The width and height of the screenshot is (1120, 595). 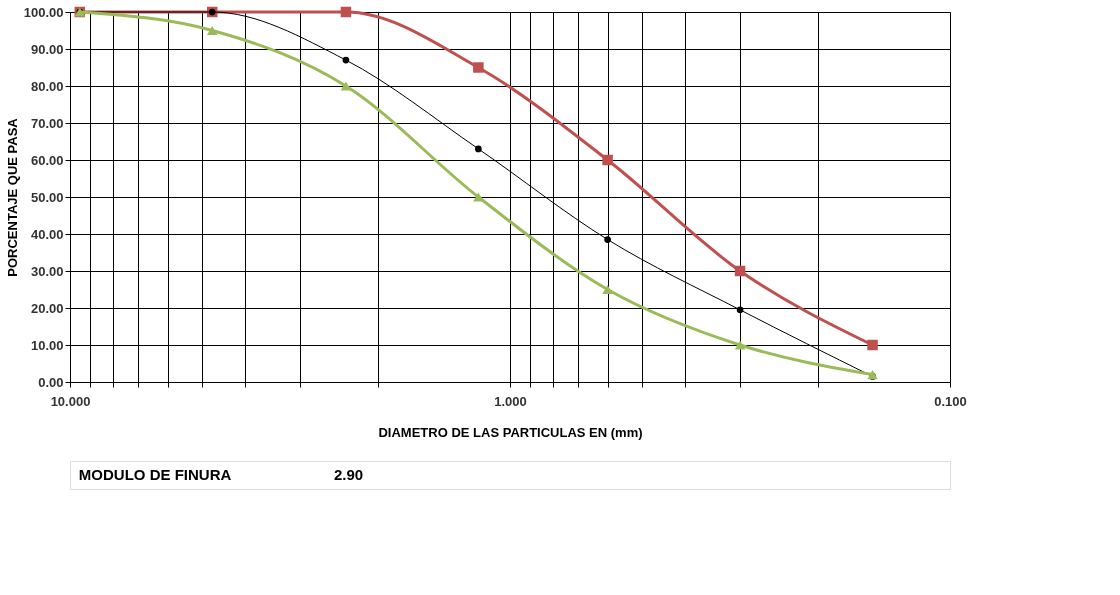 What do you see at coordinates (47, 197) in the screenshot?
I see `y-tick-label: 50.00` at bounding box center [47, 197].